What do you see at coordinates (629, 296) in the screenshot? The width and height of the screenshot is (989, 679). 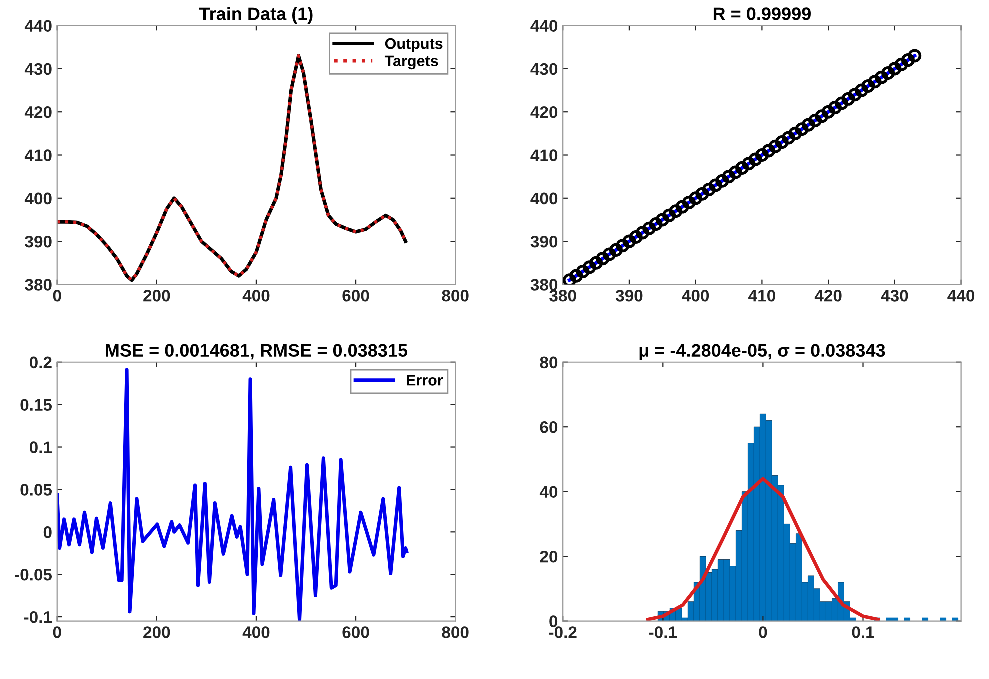 I see `x-tick-label: 390` at bounding box center [629, 296].